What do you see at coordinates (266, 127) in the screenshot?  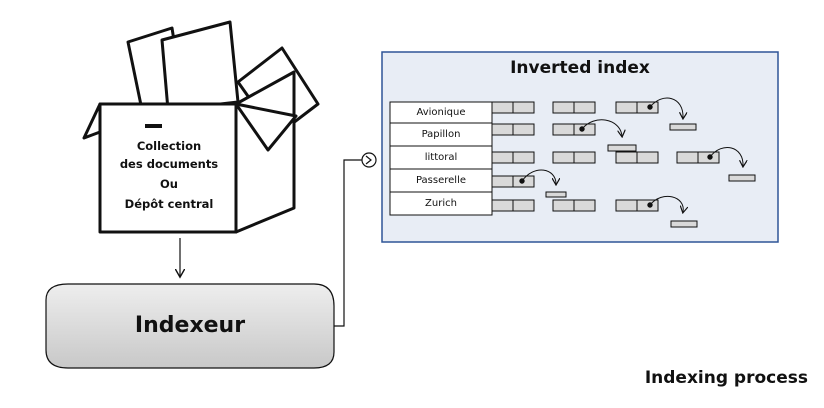 I see `box-right-flap` at bounding box center [266, 127].